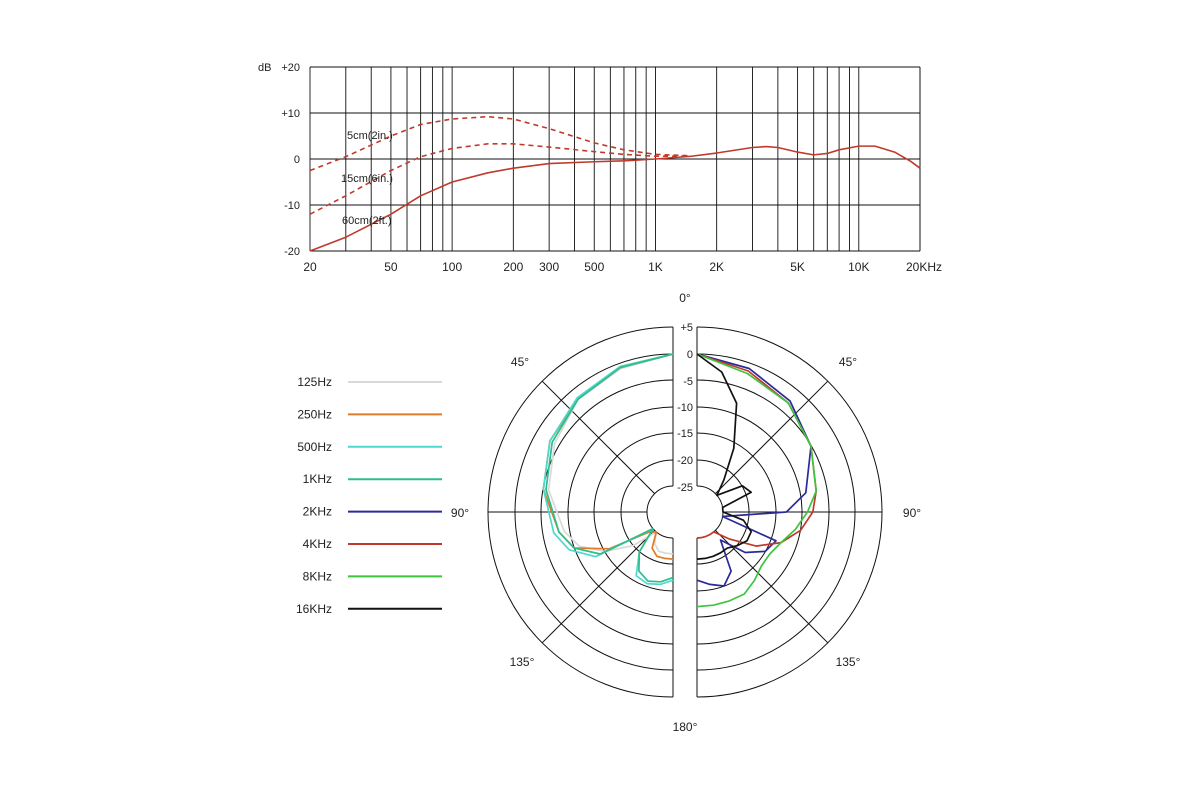  What do you see at coordinates (369, 495) in the screenshot?
I see `polar-legend: 125Hz 250Hz 500Hz 1KHz 2KHz 4KHz 8KHz 16KHz` at bounding box center [369, 495].